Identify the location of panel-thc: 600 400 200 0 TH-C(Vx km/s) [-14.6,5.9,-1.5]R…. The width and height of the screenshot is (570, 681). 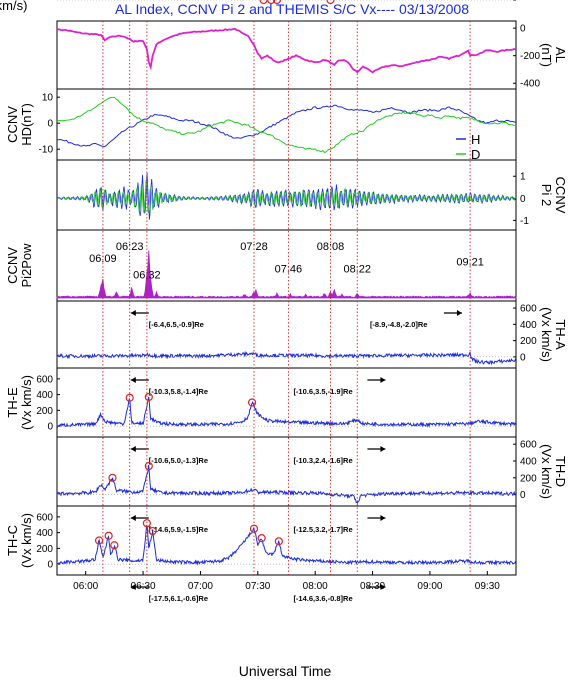
(261, 540).